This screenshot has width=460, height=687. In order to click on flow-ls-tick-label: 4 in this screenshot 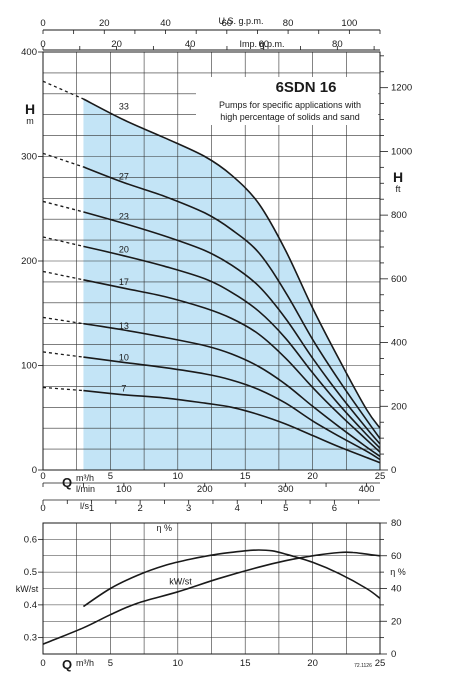, I will do `click(237, 508)`.